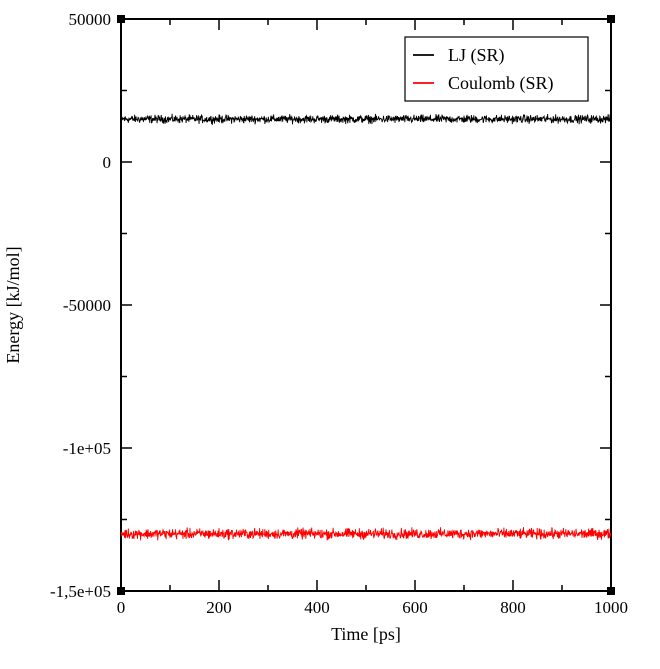 The width and height of the screenshot is (660, 669). I want to click on legend-box, so click(496, 69).